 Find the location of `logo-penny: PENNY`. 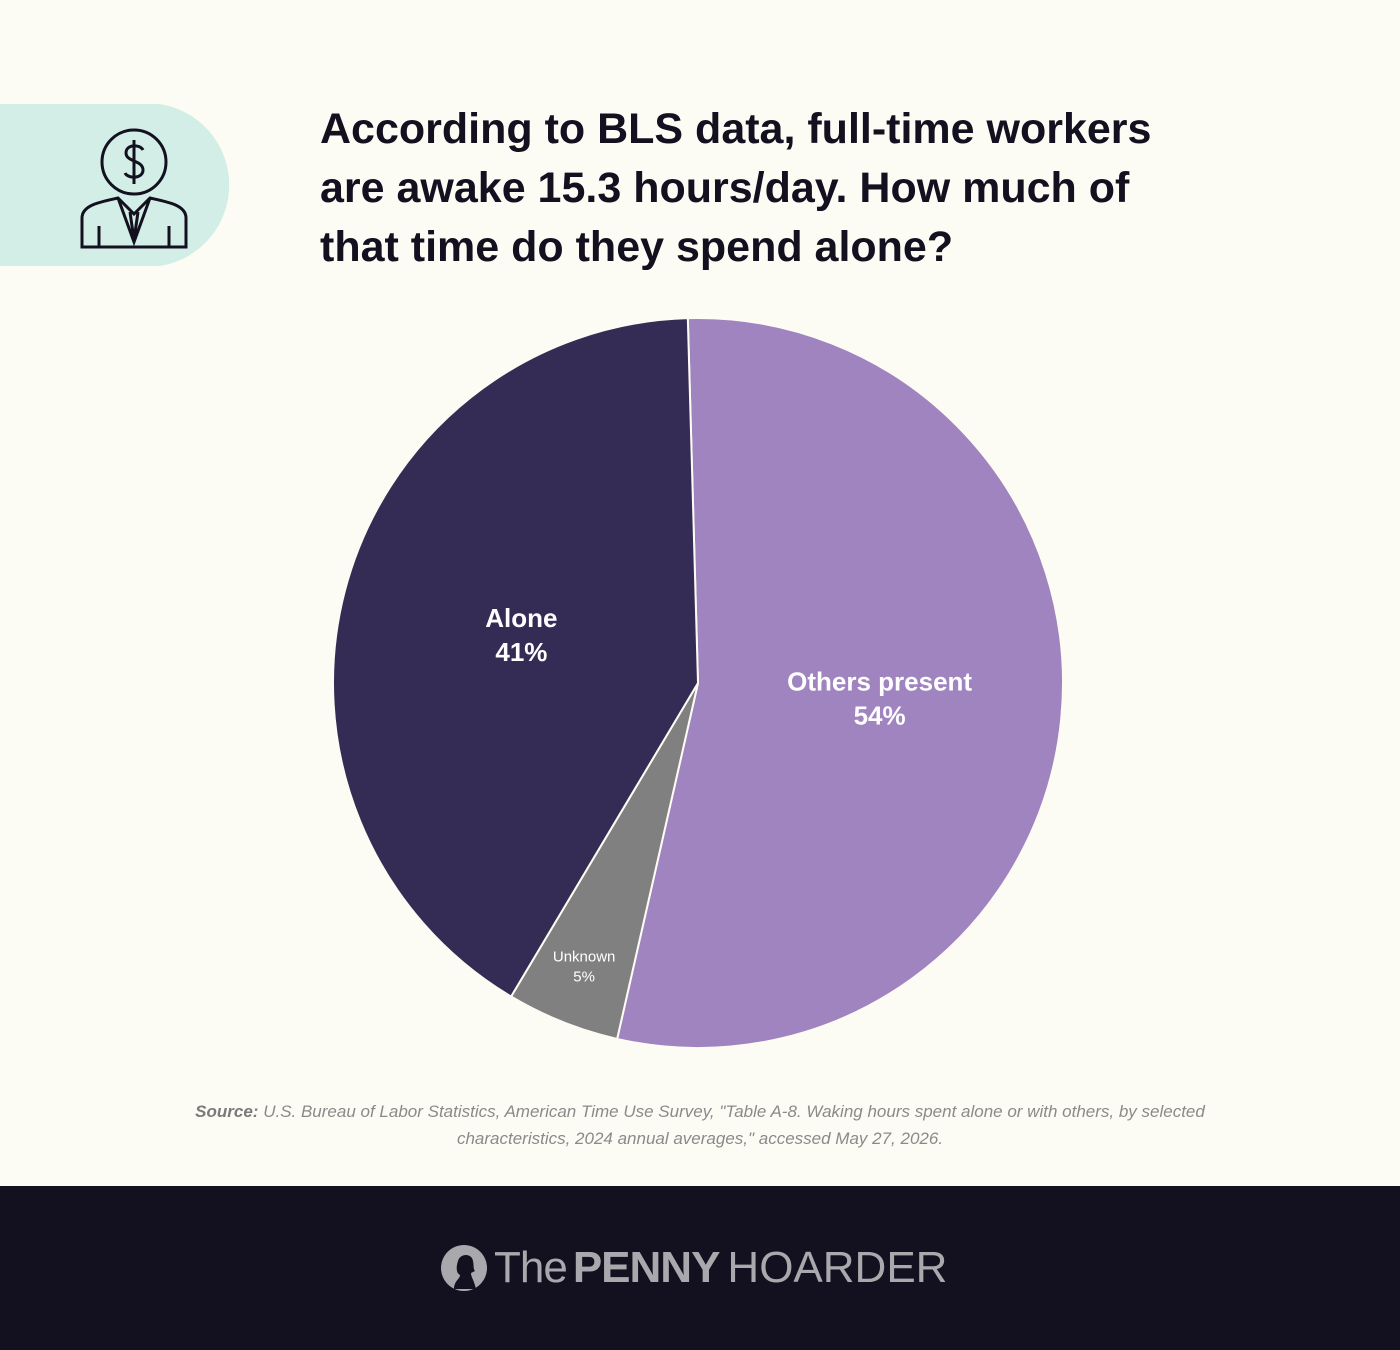

logo-penny: PENNY is located at coordinates (646, 1267).